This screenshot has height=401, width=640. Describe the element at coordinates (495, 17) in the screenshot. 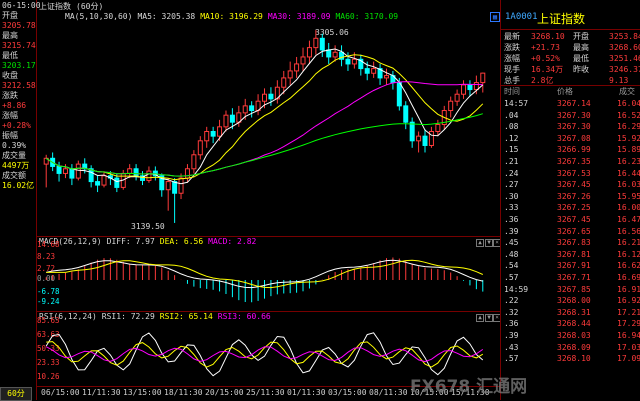

I see `expand-icon: ▦` at that location.